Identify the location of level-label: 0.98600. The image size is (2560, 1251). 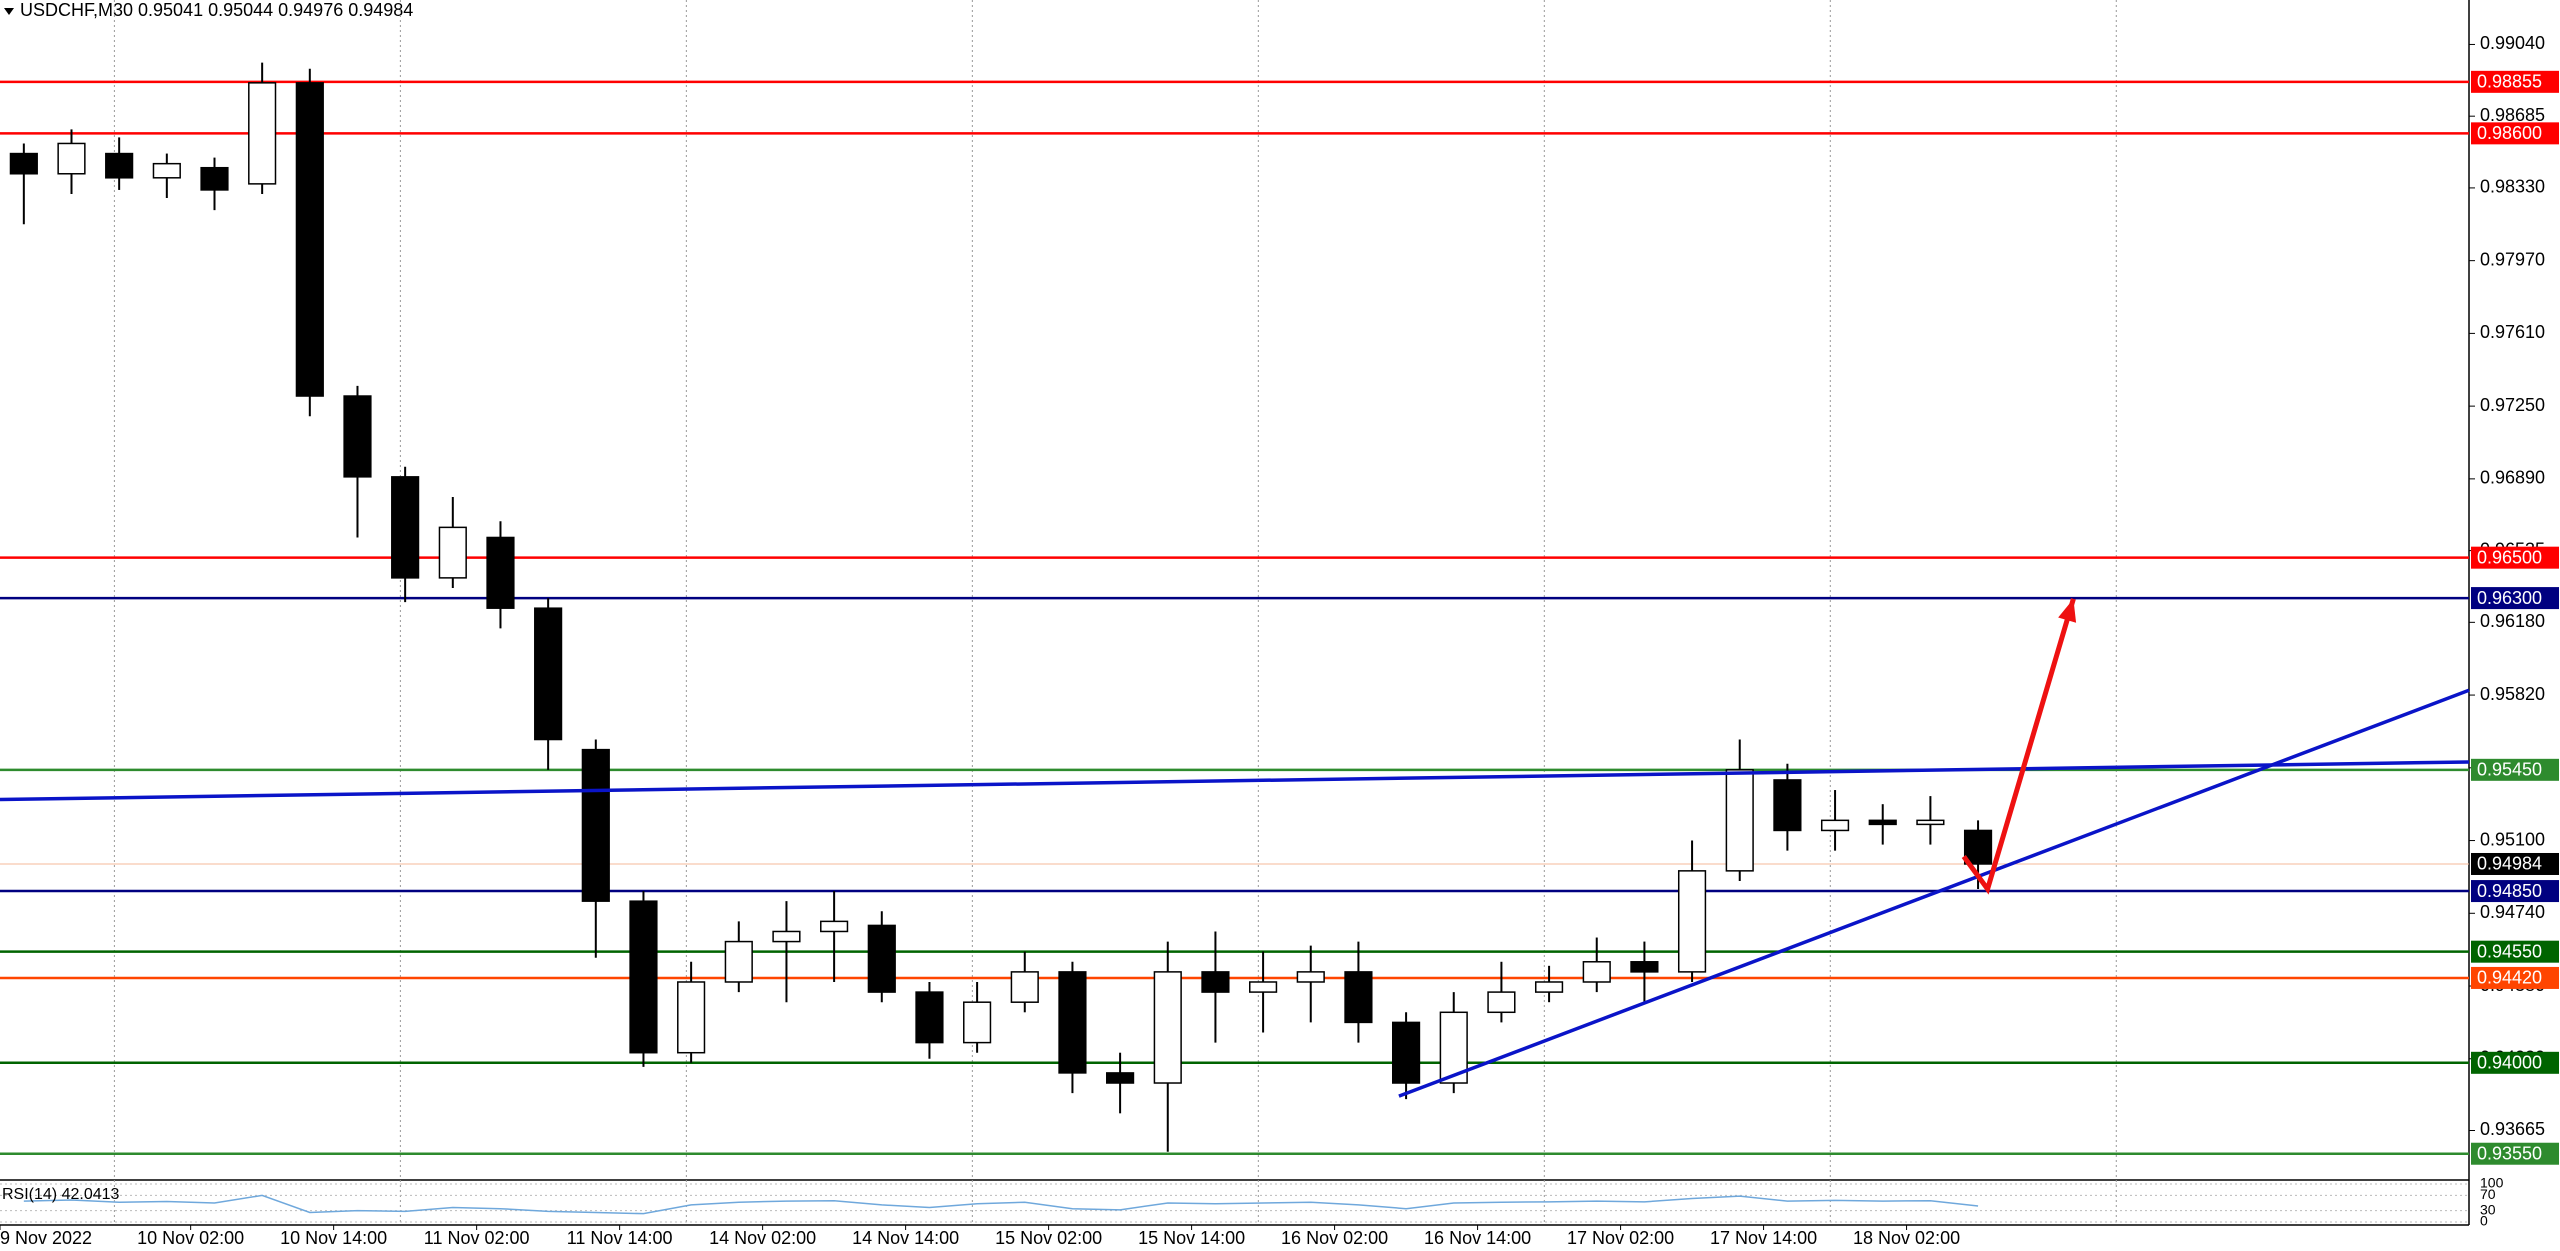
(2509, 133).